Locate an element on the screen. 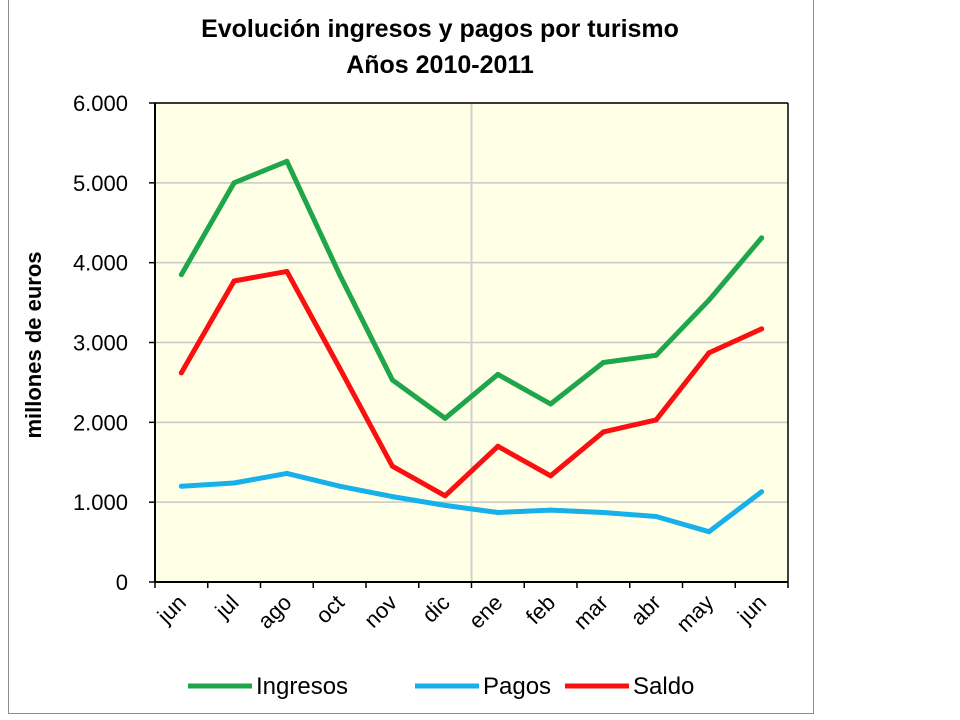 This screenshot has height=720, width=960. x-tick-label: abr is located at coordinates (645, 610).